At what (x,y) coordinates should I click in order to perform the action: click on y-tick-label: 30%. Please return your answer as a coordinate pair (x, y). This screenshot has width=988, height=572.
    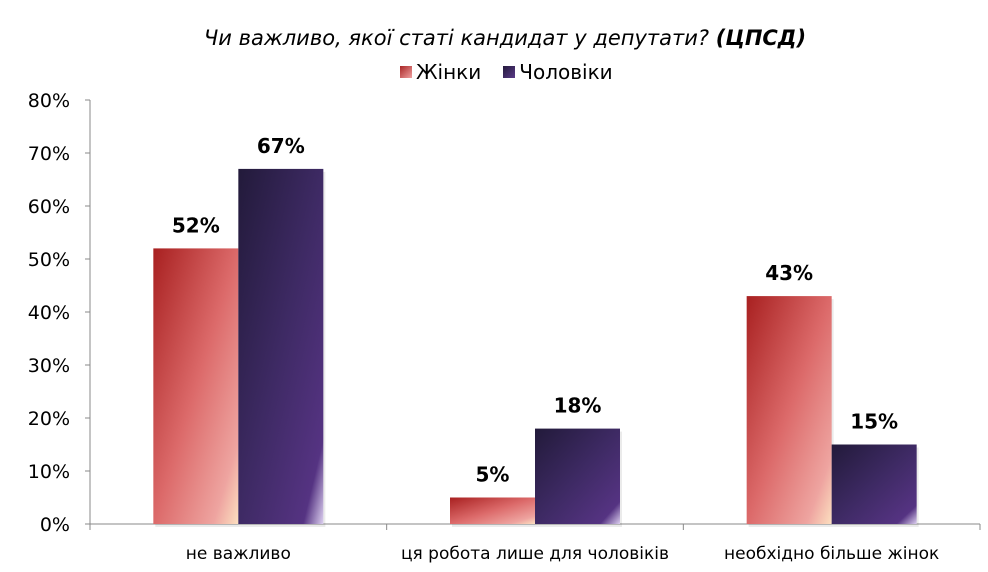
    Looking at the image, I should click on (49, 366).